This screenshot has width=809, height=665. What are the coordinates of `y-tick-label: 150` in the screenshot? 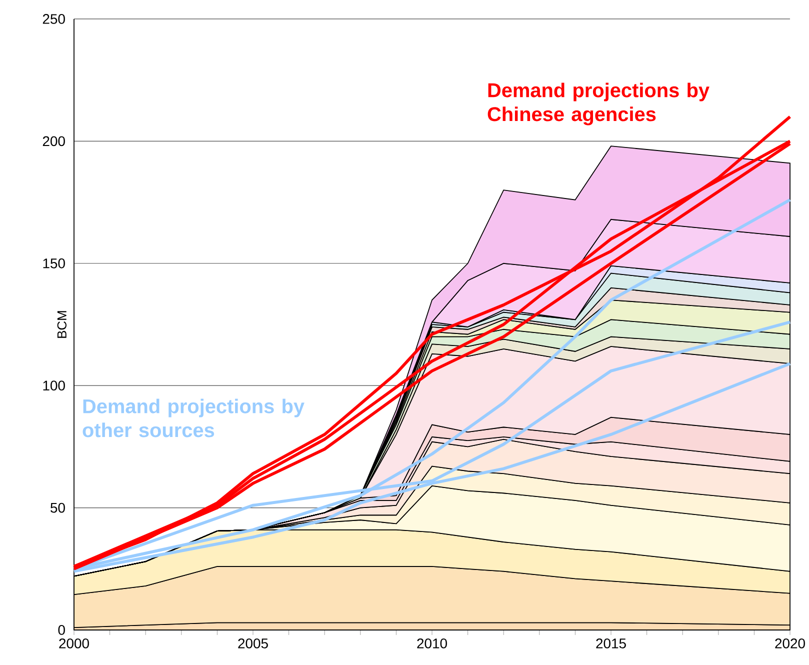 It's located at (54, 263).